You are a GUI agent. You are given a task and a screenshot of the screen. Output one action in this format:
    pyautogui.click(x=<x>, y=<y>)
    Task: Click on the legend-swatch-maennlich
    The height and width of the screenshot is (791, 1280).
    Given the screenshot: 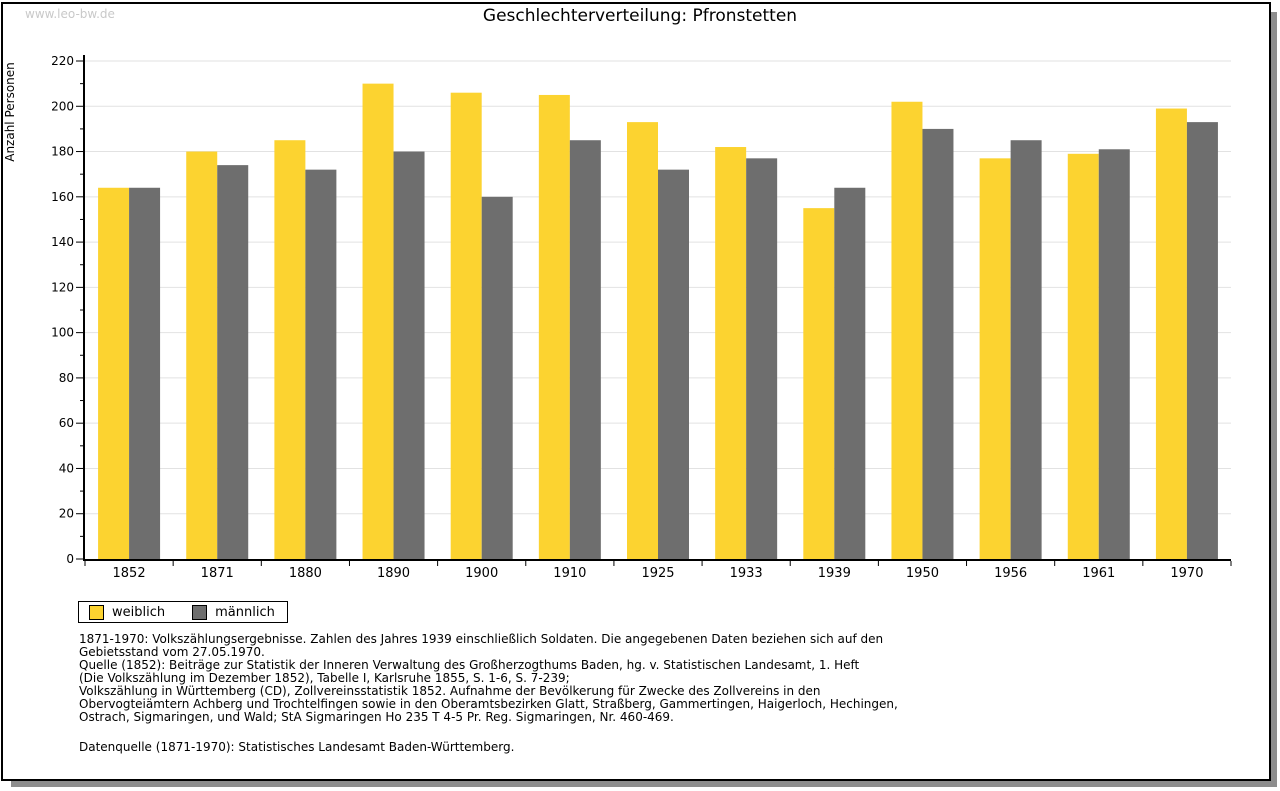 What is the action you would take?
    pyautogui.click(x=200, y=612)
    